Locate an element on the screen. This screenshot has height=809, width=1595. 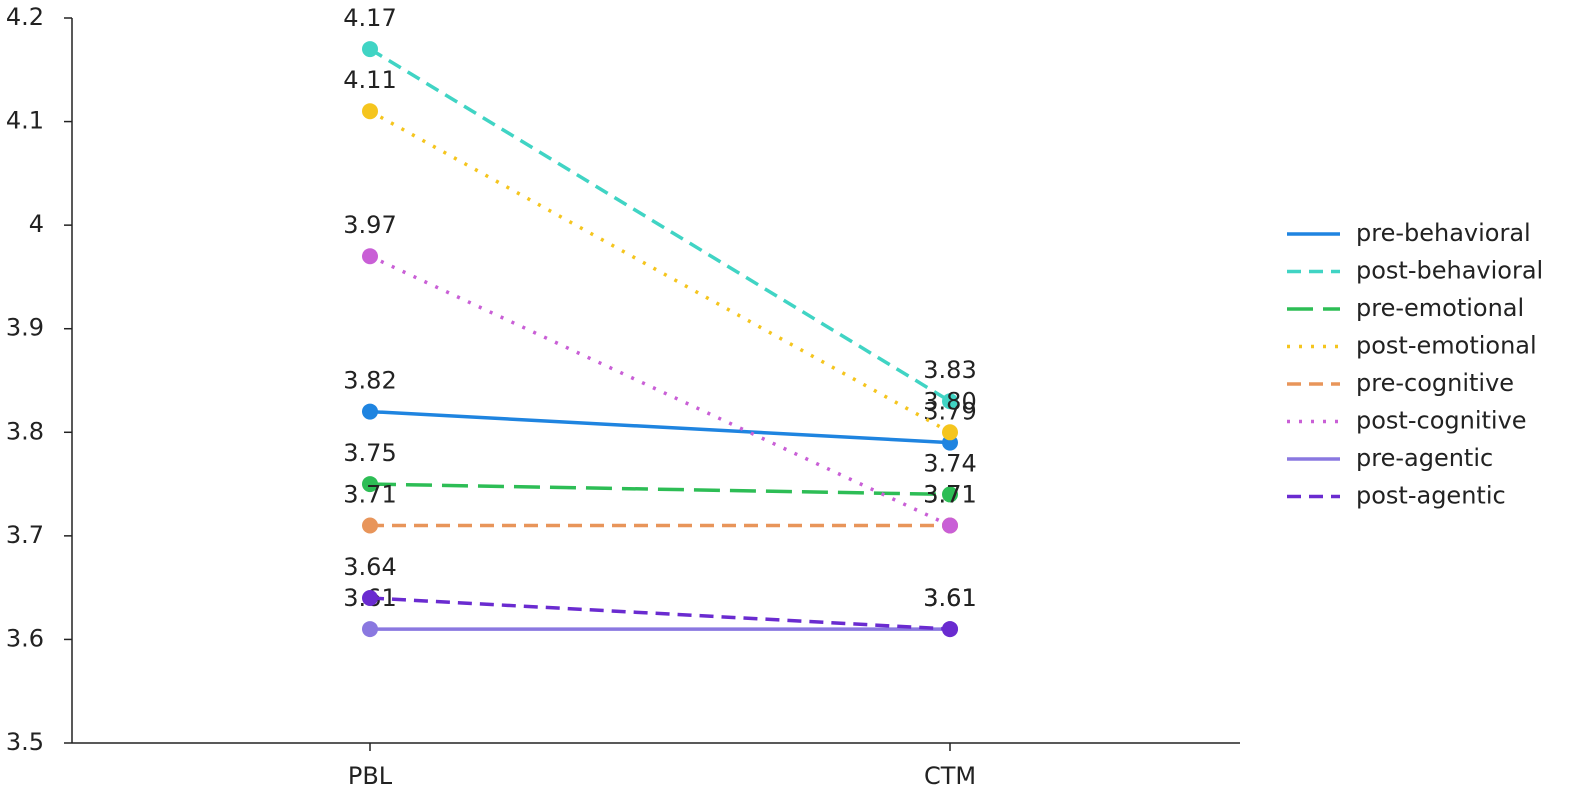
y-tick-label: 4.2 is located at coordinates (25, 17).